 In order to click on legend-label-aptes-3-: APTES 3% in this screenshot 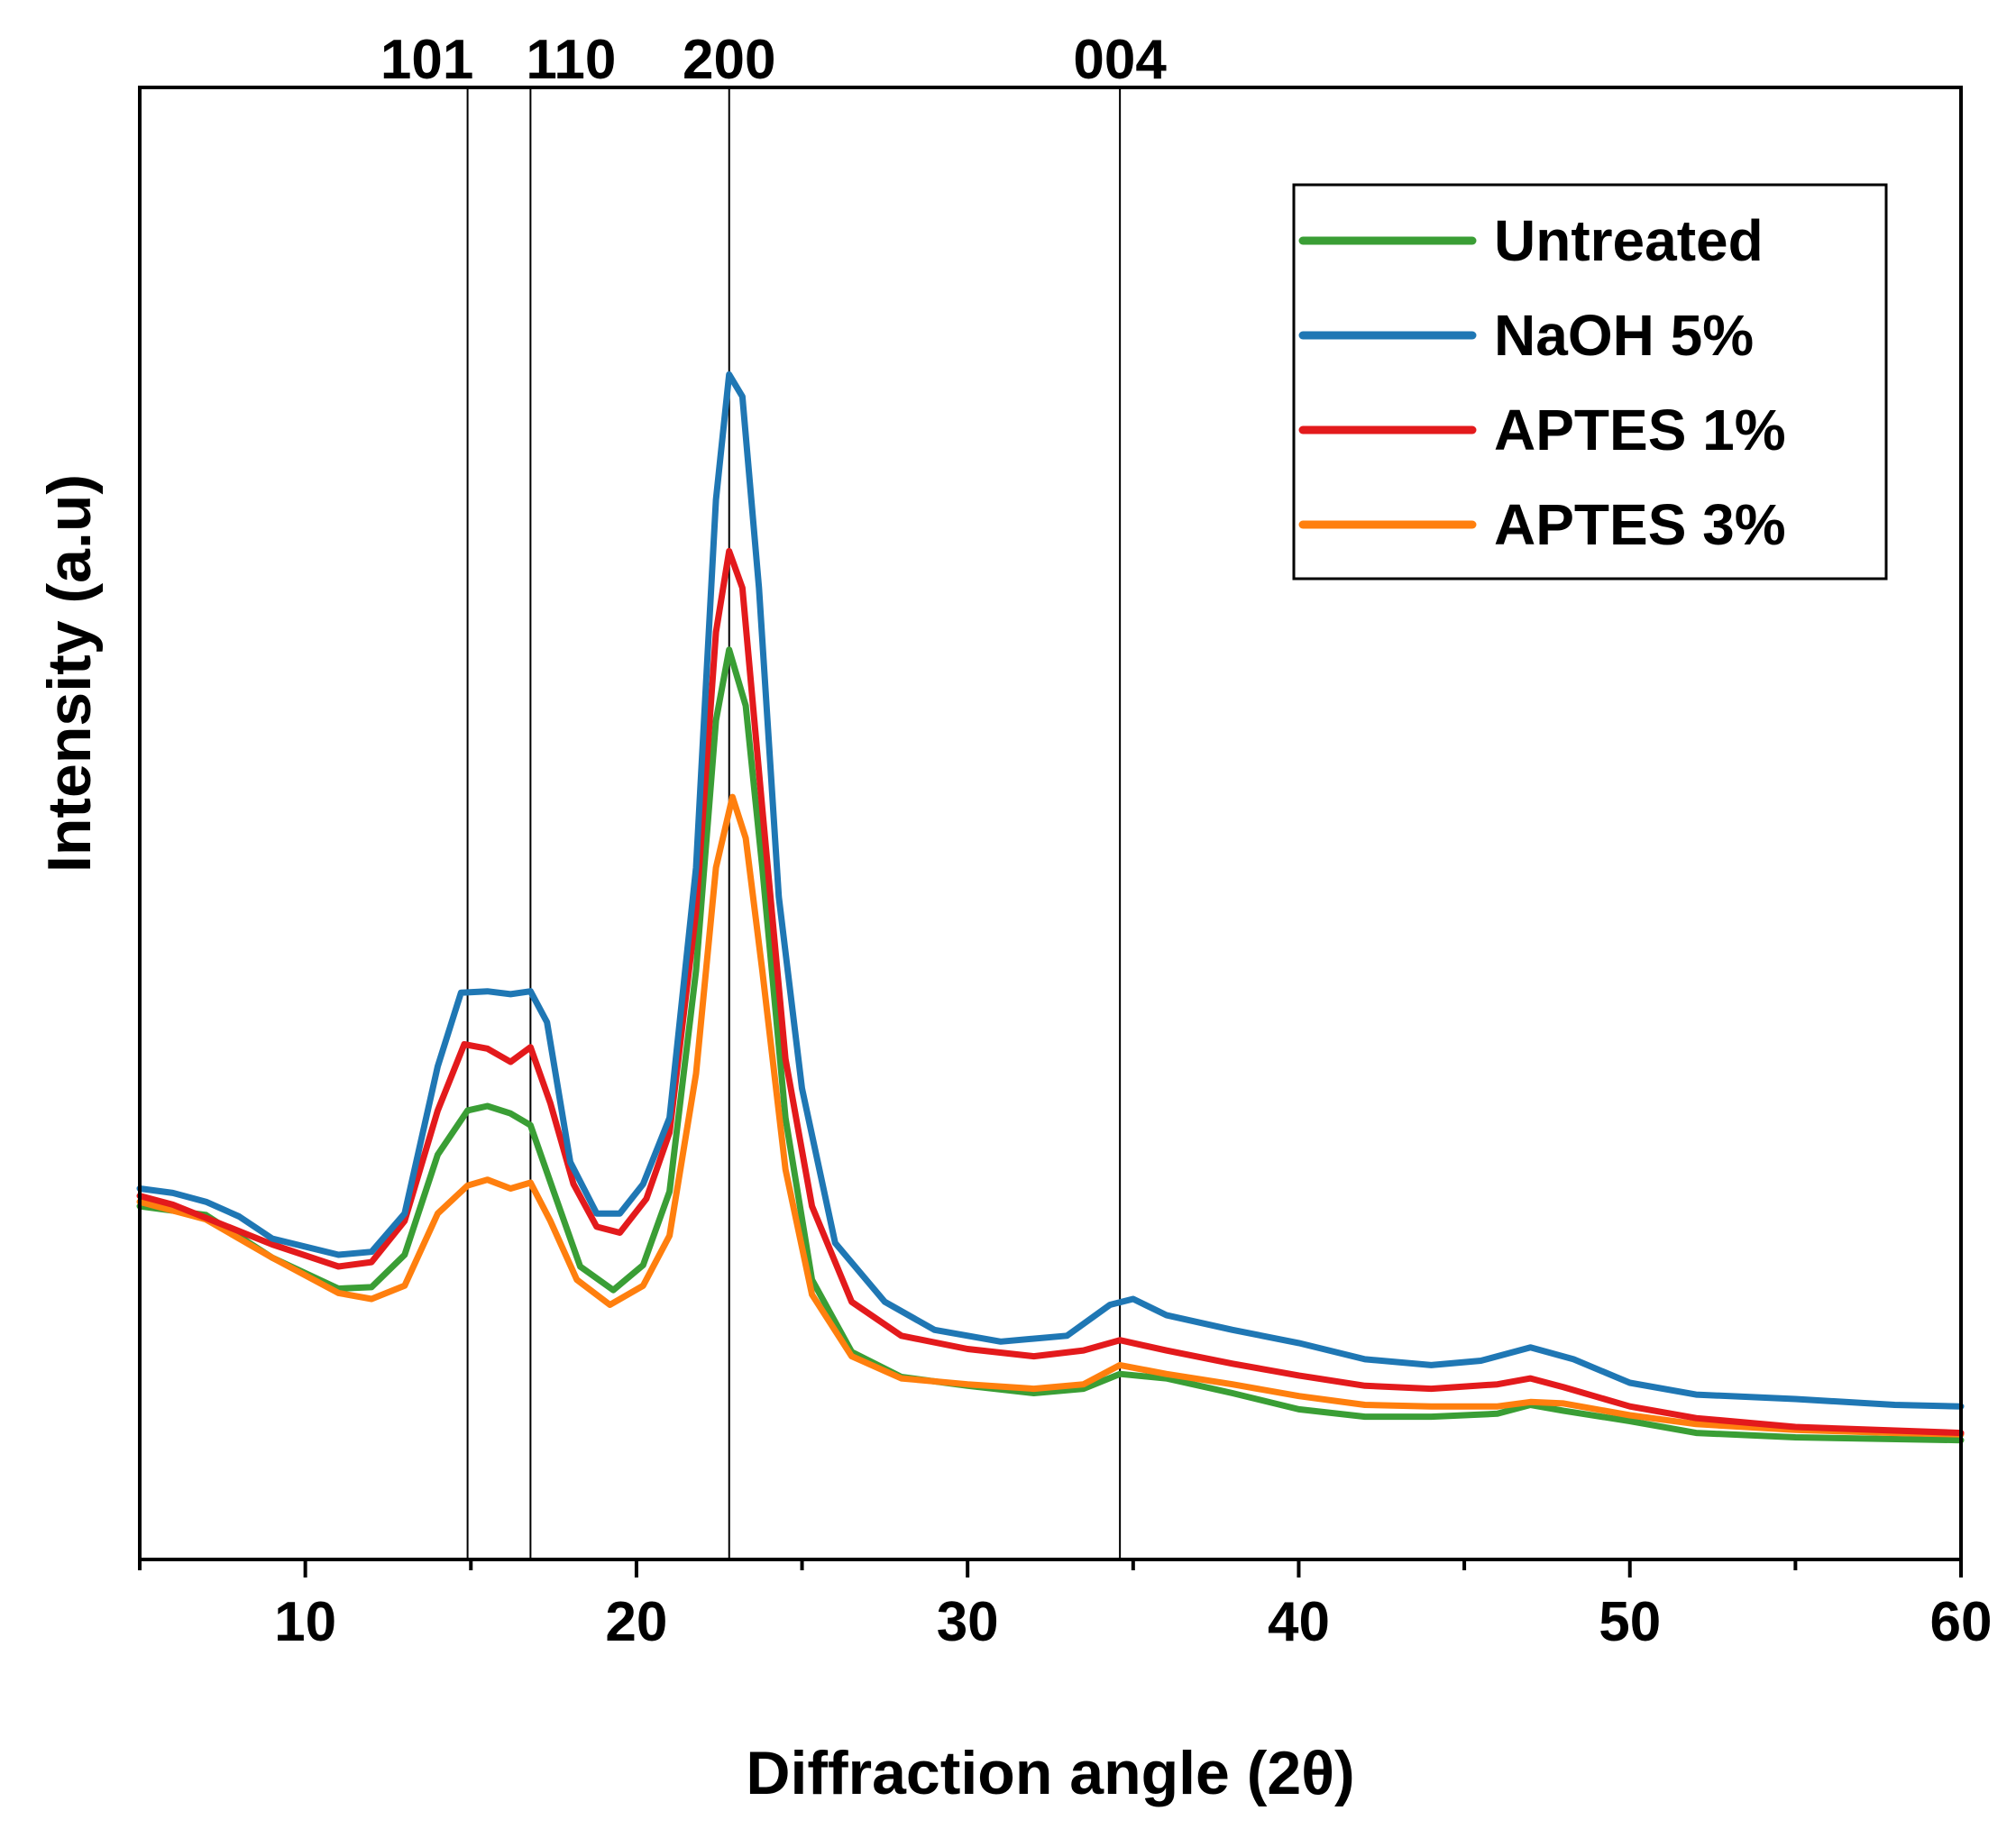, I will do `click(1640, 524)`.